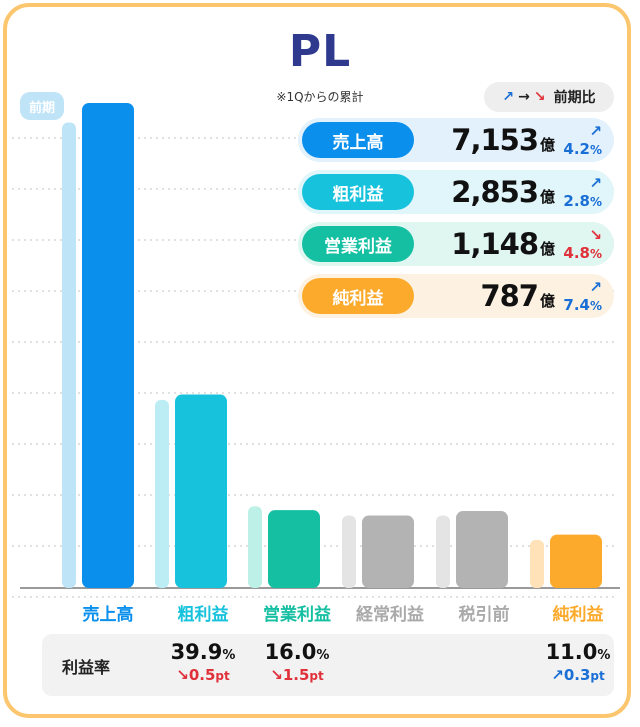  I want to click on margin-change: ↗0.3pt, so click(578, 675).